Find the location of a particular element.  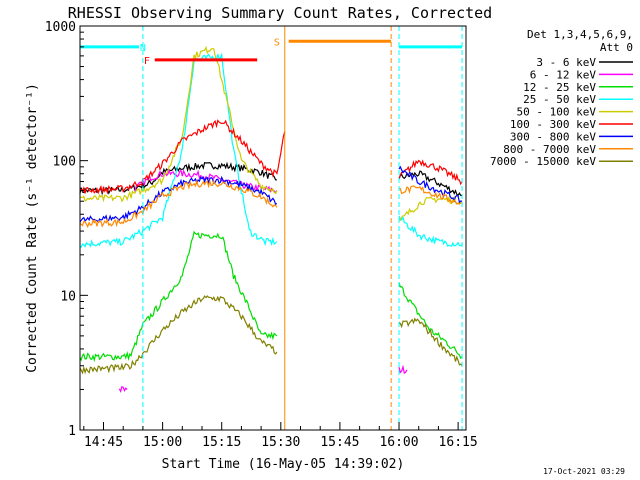

legend-label-6: 300 - 800 keV is located at coordinates (553, 136).